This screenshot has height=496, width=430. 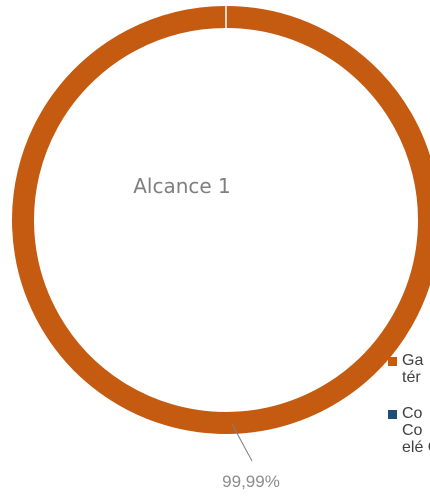 What do you see at coordinates (242, 442) in the screenshot?
I see `data-label-leader-line` at bounding box center [242, 442].